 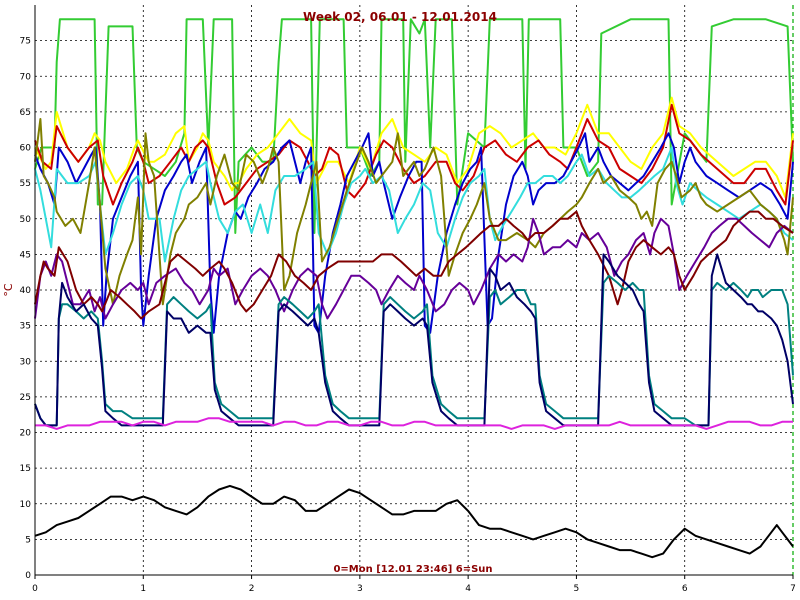 What do you see at coordinates (26, 505) in the screenshot?
I see `y-tick-label: 10` at bounding box center [26, 505].